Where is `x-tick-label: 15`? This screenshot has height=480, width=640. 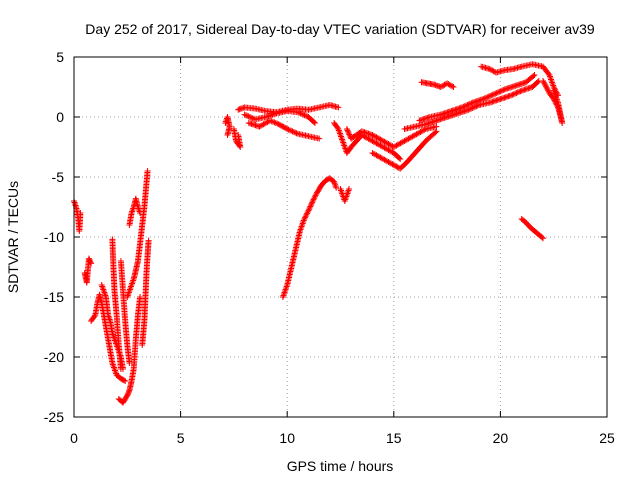
x-tick-label: 15 is located at coordinates (394, 438).